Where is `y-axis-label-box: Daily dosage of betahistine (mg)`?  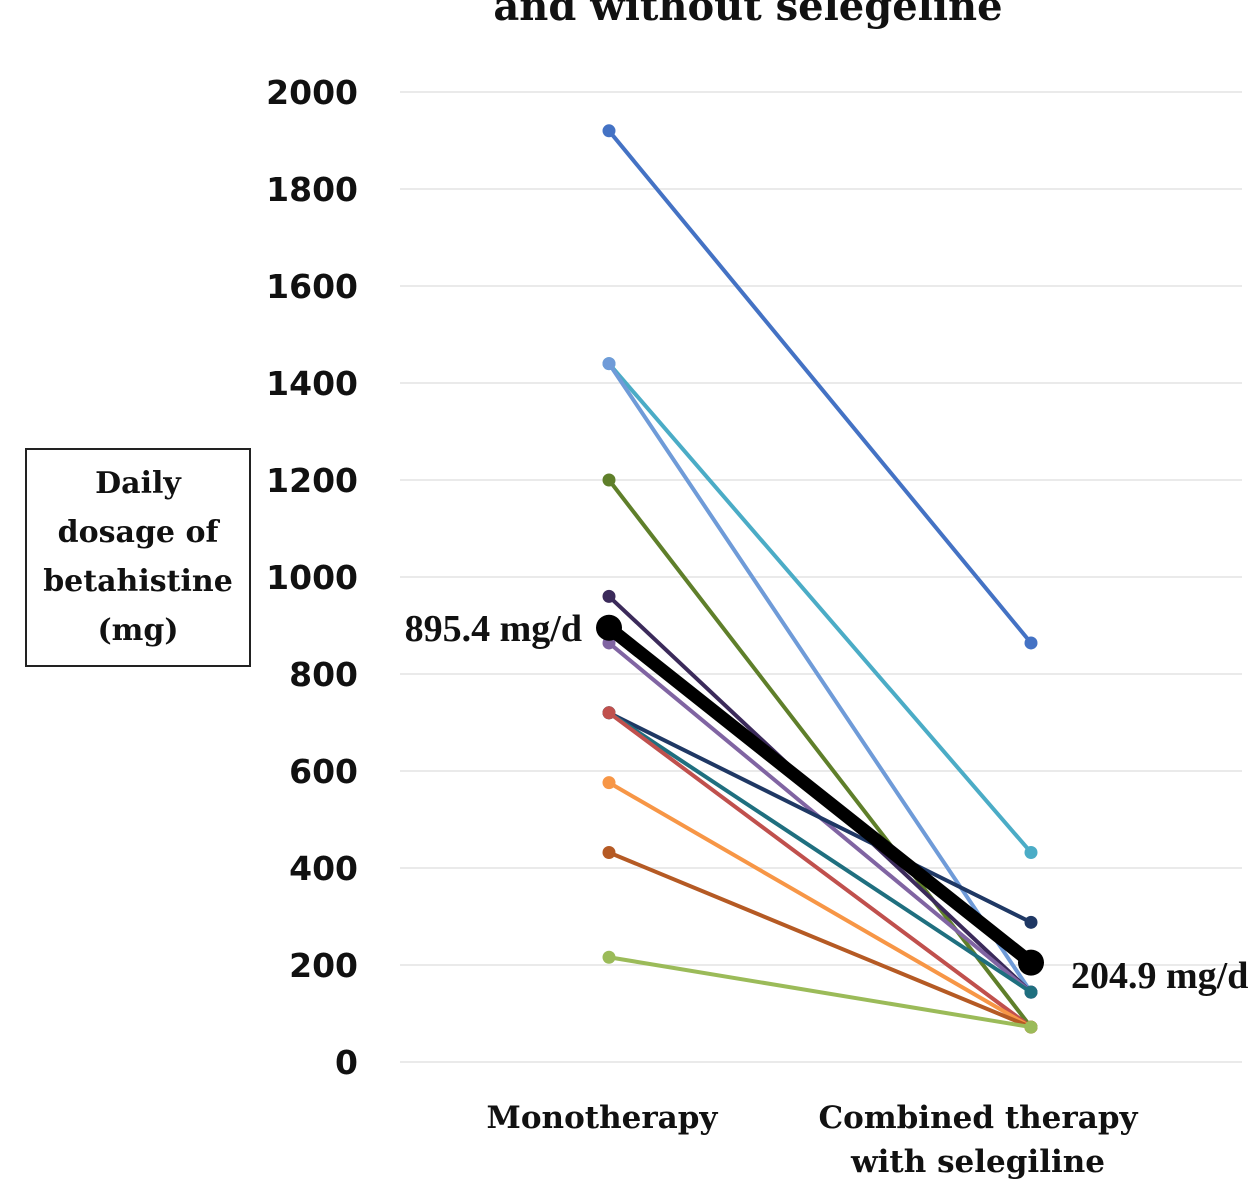 y-axis-label-box: Daily dosage of betahistine (mg) is located at coordinates (138, 557).